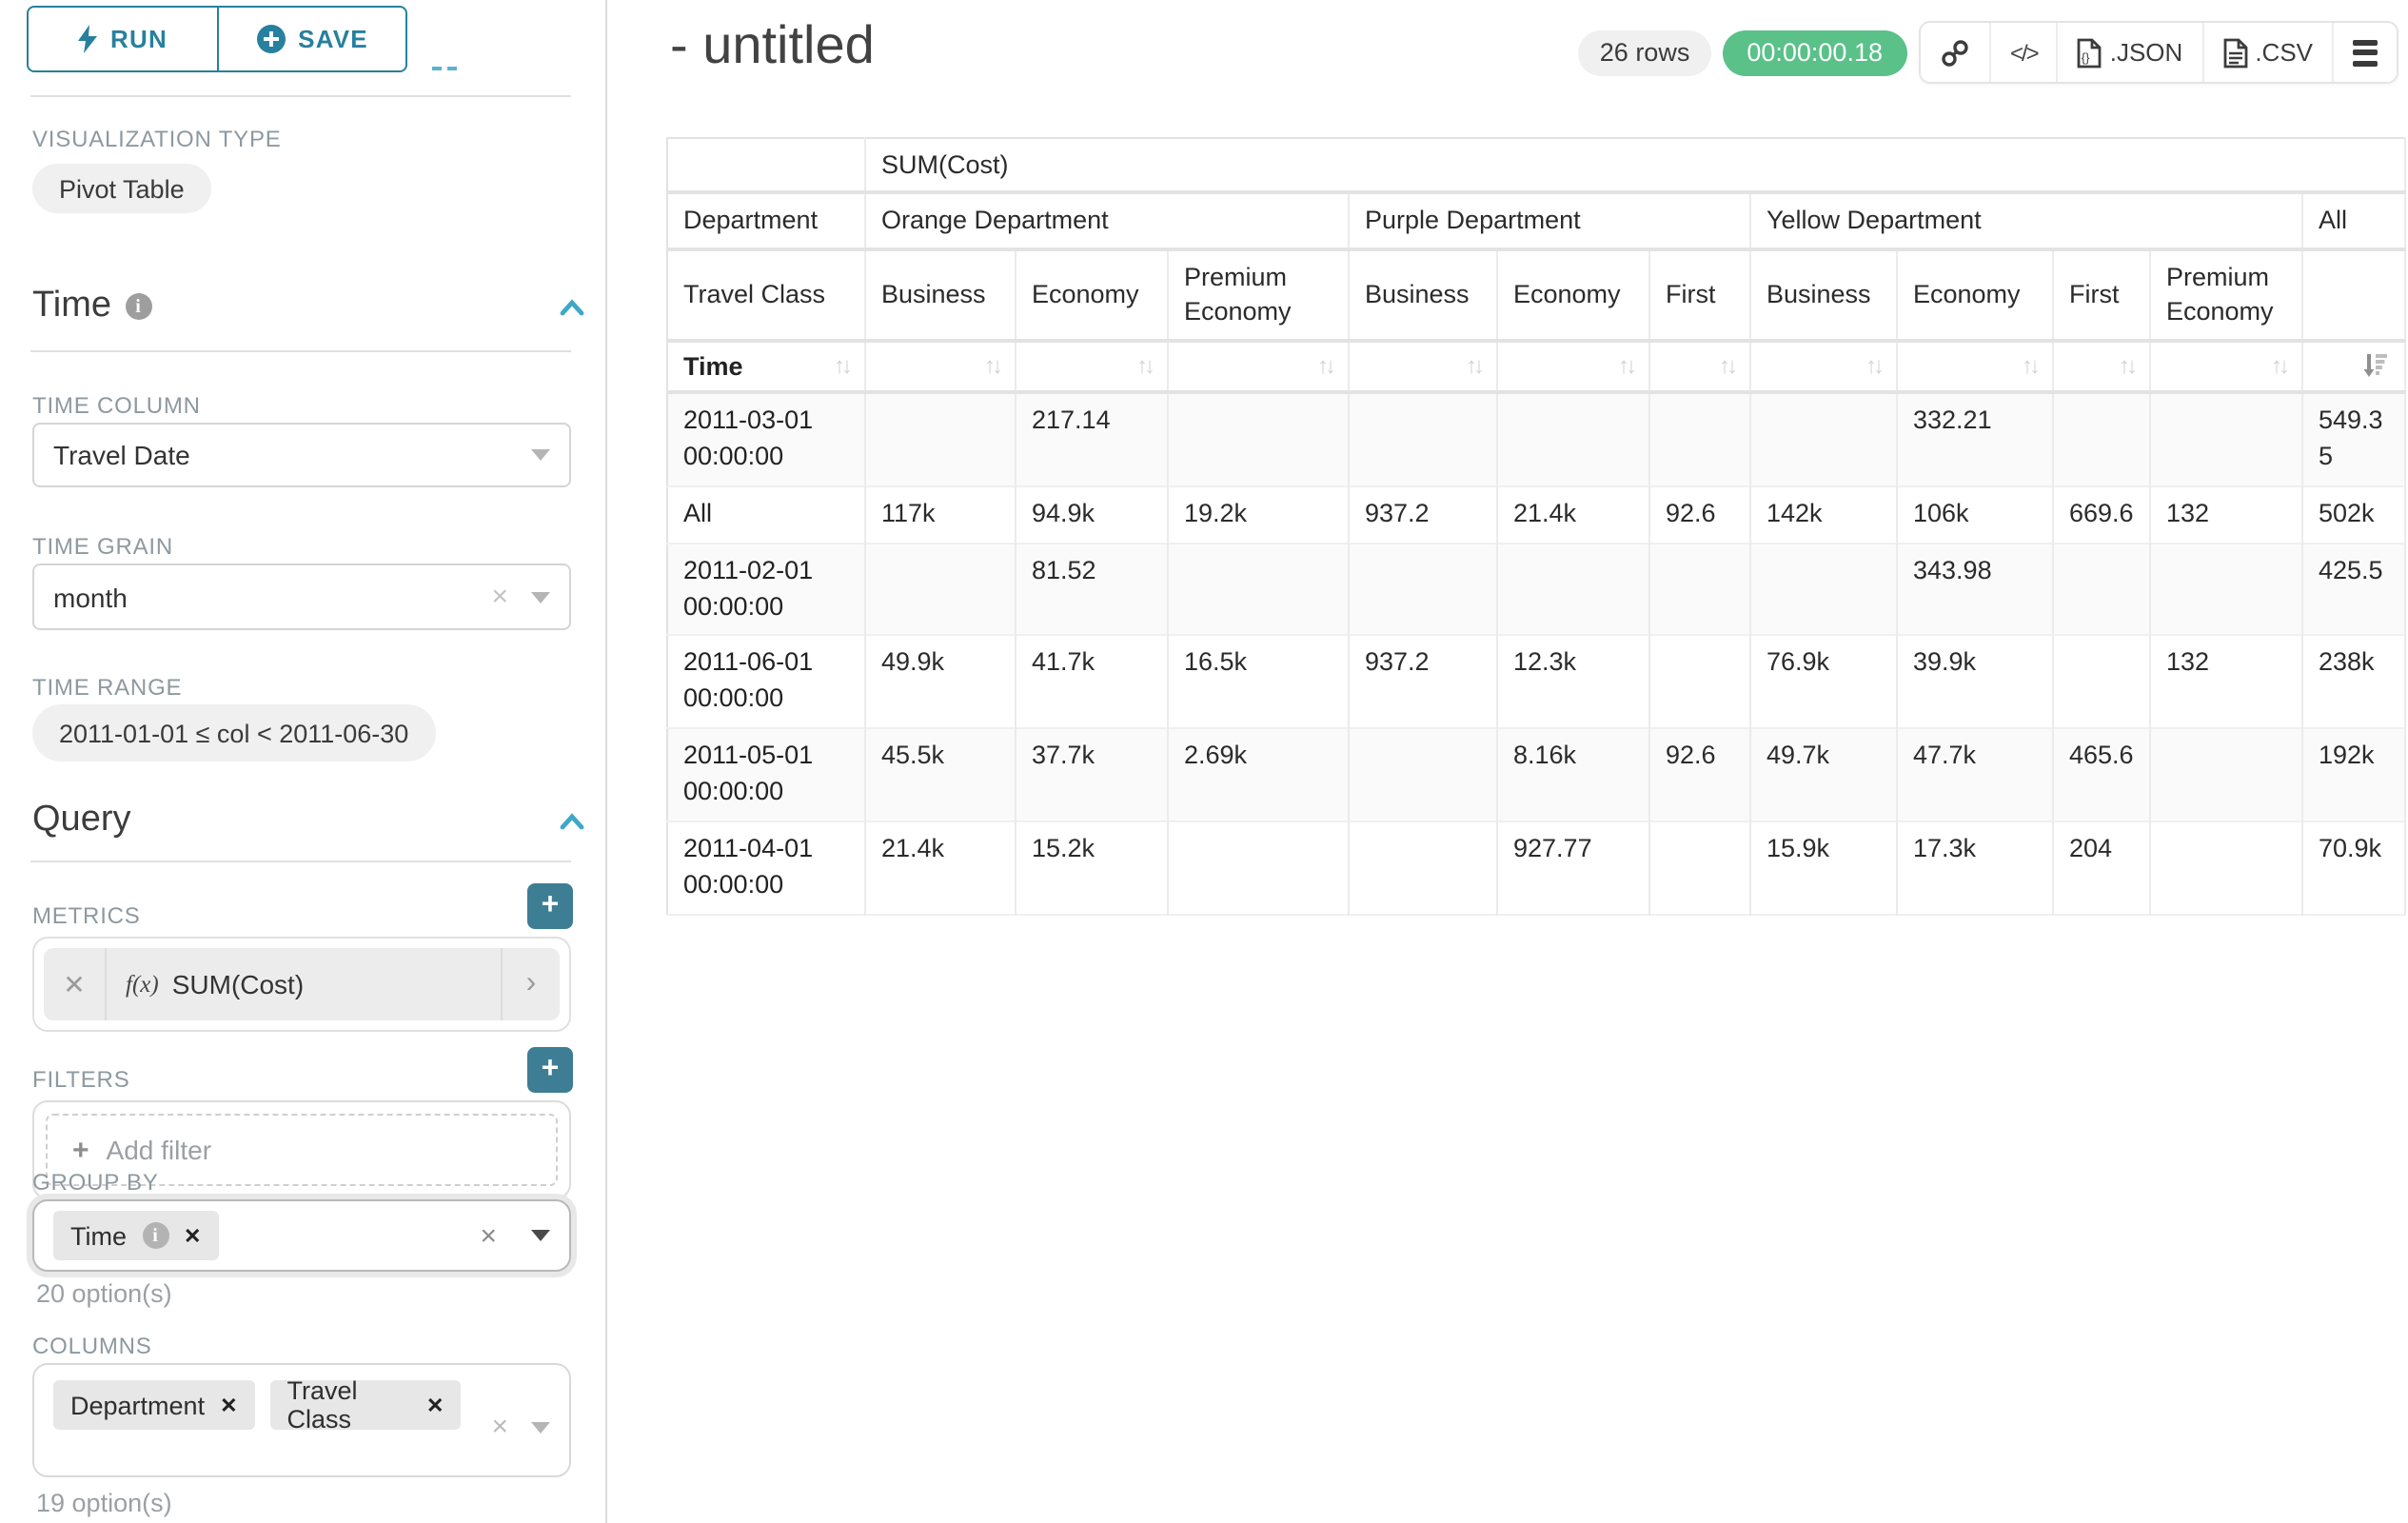 The width and height of the screenshot is (2408, 1523). What do you see at coordinates (234, 733) in the screenshot?
I see `time-range-value: 2011-01-01 ≤ col < 2011-06-30` at bounding box center [234, 733].